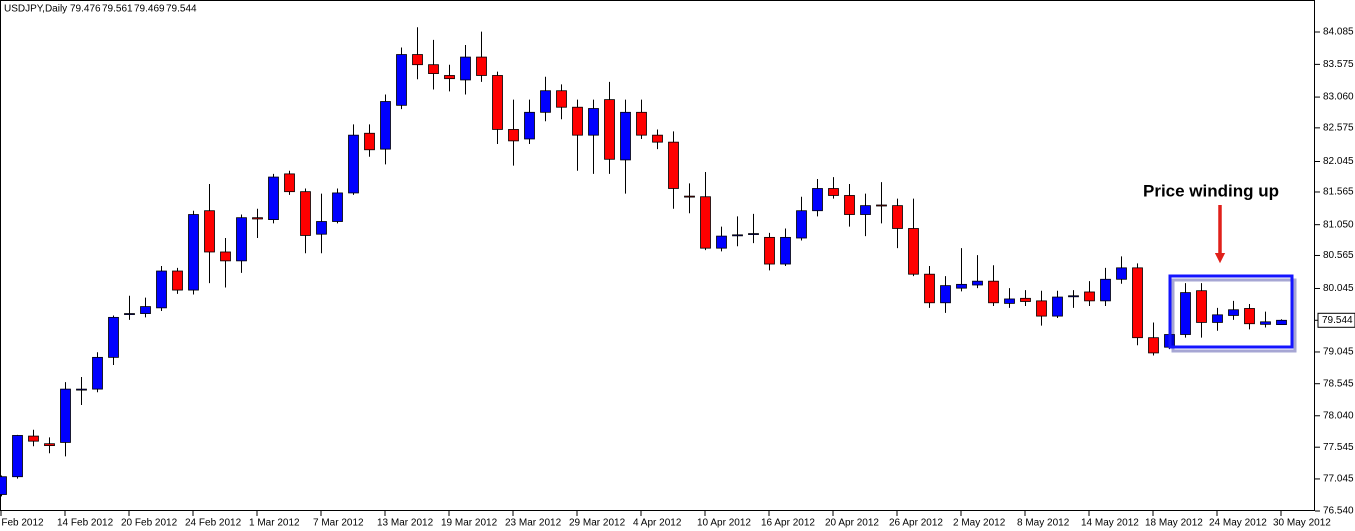  I want to click on highlight-box, so click(1231, 311).